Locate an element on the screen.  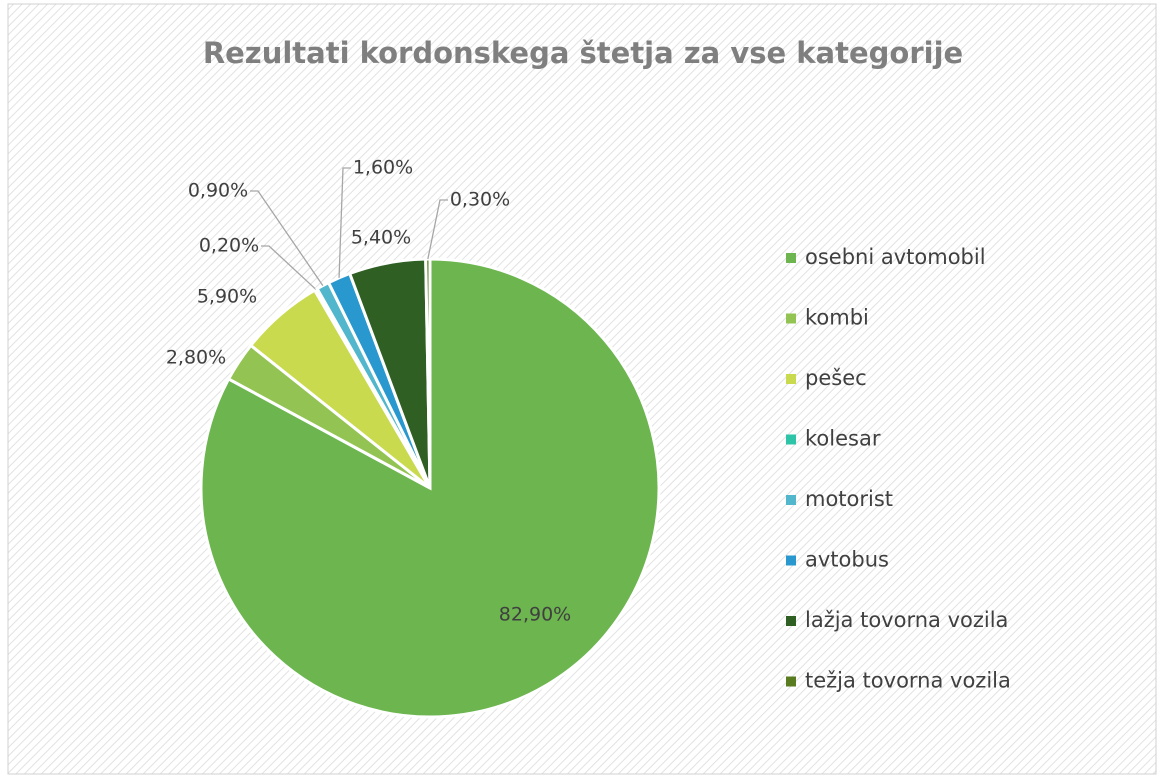
data-label: 0,20% is located at coordinates (229, 246).